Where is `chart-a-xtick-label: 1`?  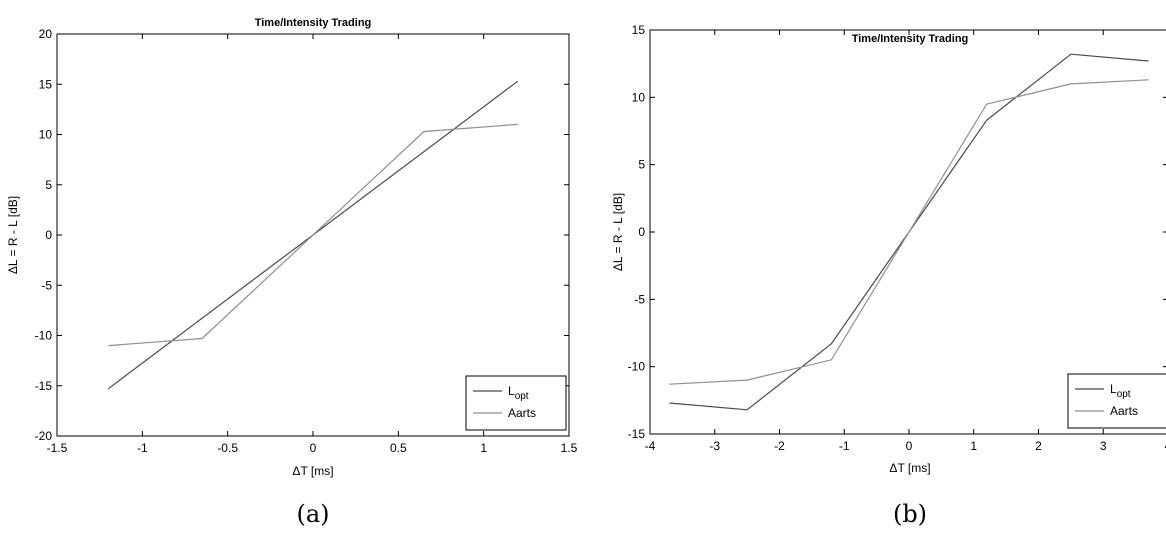
chart-a-xtick-label: 1 is located at coordinates (483, 448).